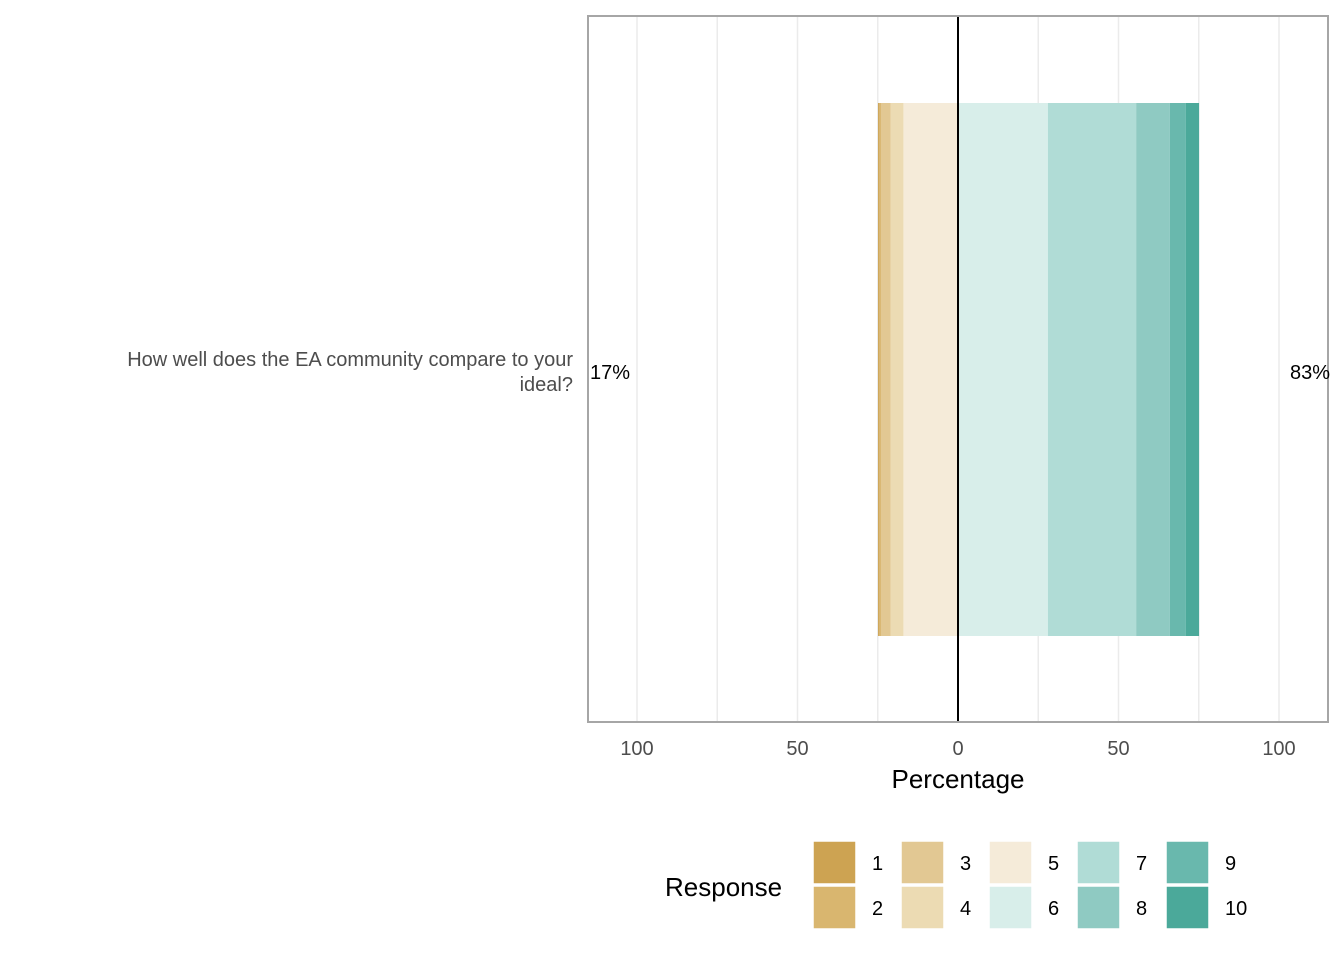  Describe the element at coordinates (958, 779) in the screenshot. I see `x-axis-title: Percentage` at that location.